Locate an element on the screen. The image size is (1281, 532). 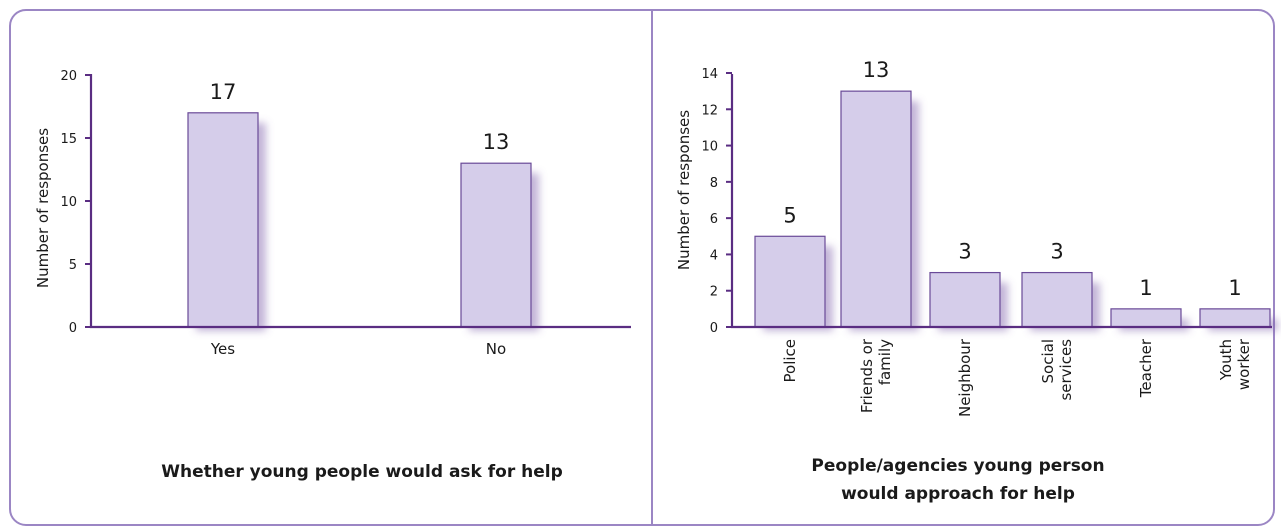
bars is located at coordinates (359, 220).